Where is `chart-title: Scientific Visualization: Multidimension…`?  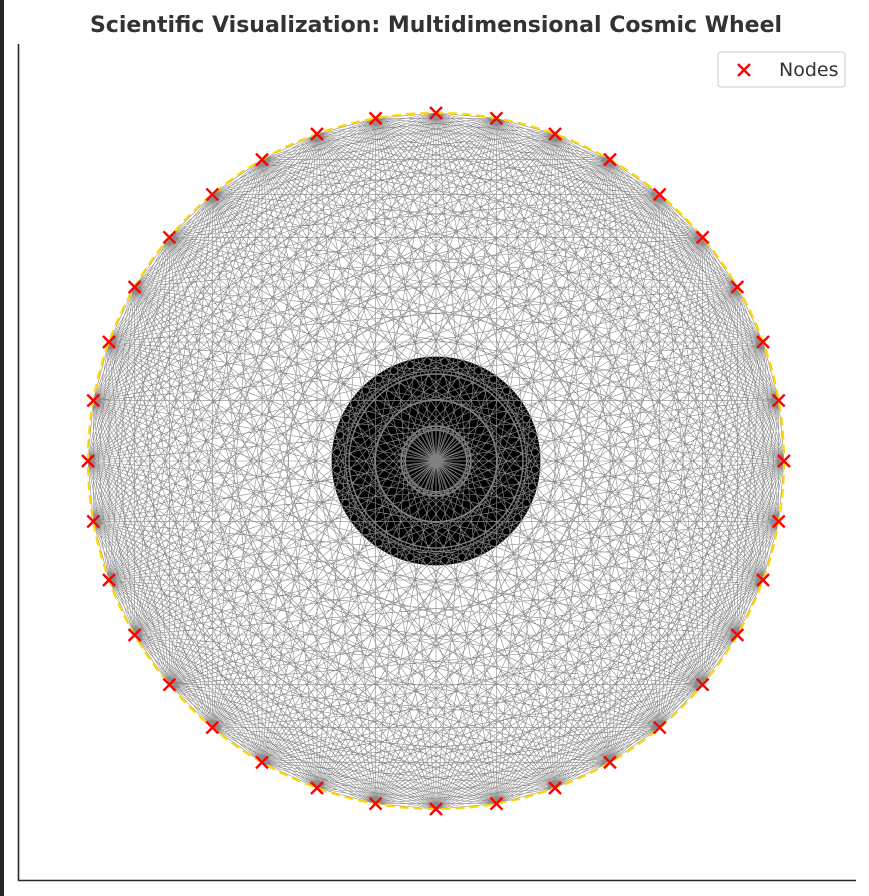
chart-title: Scientific Visualization: Multidimension… is located at coordinates (436, 25).